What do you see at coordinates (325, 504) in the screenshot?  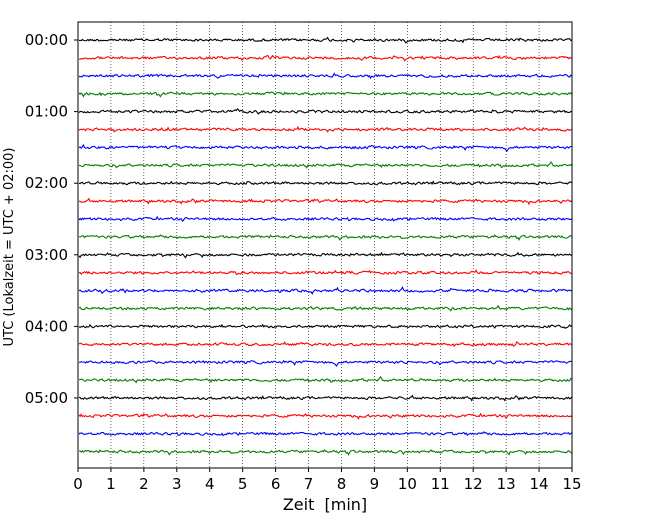 I see `x-axis-label: Zeit [min]` at bounding box center [325, 504].